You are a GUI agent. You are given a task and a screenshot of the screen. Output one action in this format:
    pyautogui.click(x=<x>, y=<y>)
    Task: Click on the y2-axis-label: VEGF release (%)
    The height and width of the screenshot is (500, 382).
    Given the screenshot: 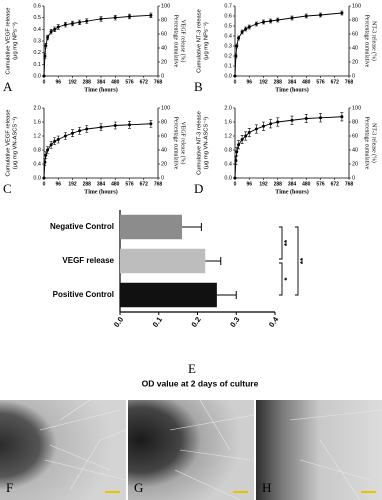 What is the action you would take?
    pyautogui.click(x=183, y=143)
    